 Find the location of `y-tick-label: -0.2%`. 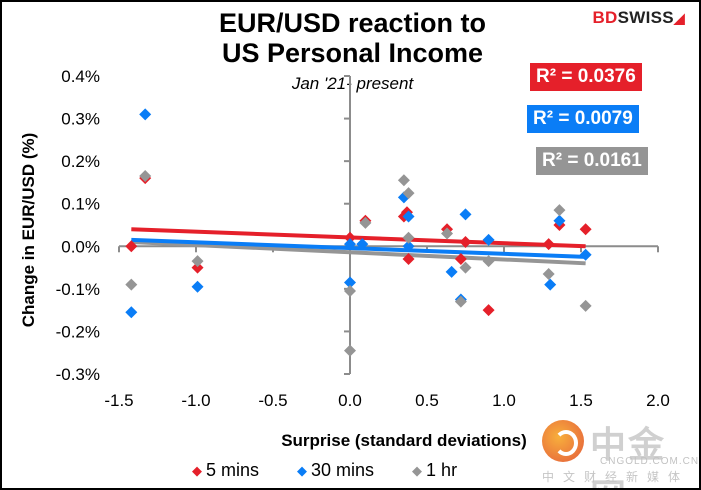

y-tick-label: -0.2% is located at coordinates (78, 331).